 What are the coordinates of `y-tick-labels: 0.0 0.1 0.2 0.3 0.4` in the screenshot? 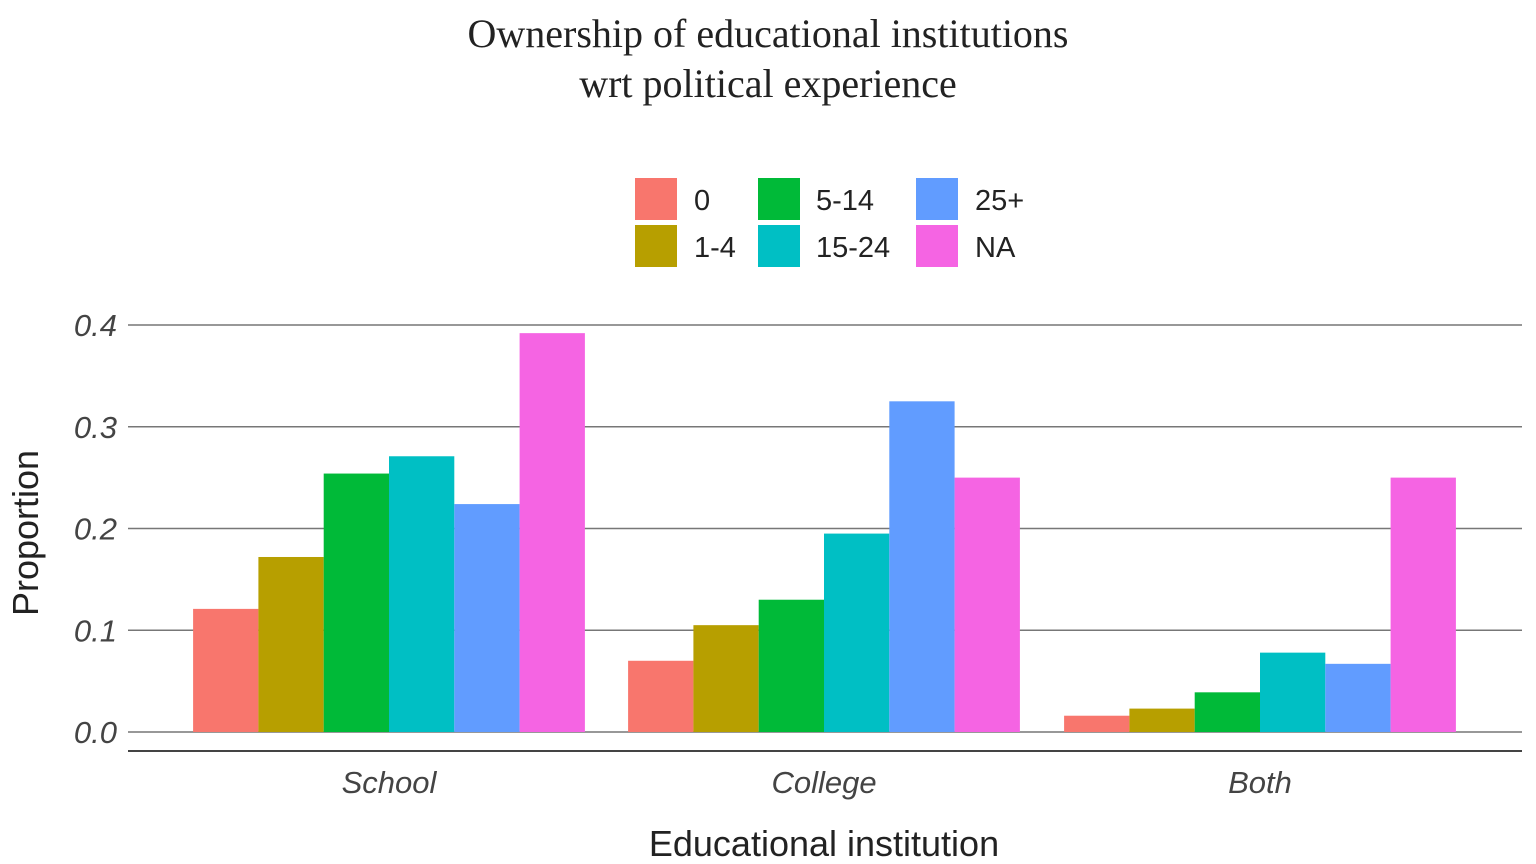 It's located at (95, 529).